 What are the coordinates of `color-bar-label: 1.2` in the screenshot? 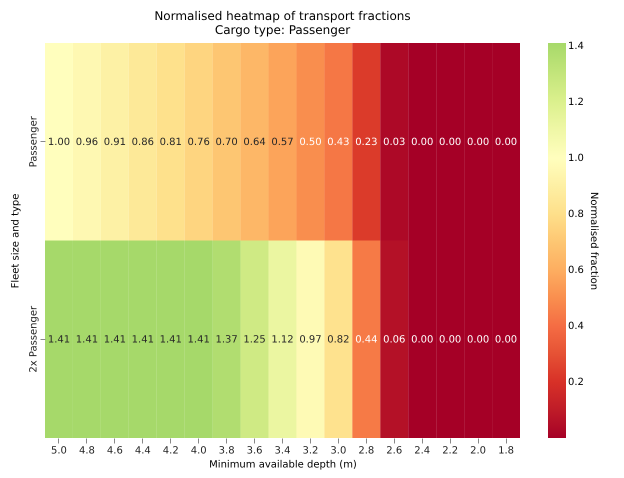 It's located at (576, 102).